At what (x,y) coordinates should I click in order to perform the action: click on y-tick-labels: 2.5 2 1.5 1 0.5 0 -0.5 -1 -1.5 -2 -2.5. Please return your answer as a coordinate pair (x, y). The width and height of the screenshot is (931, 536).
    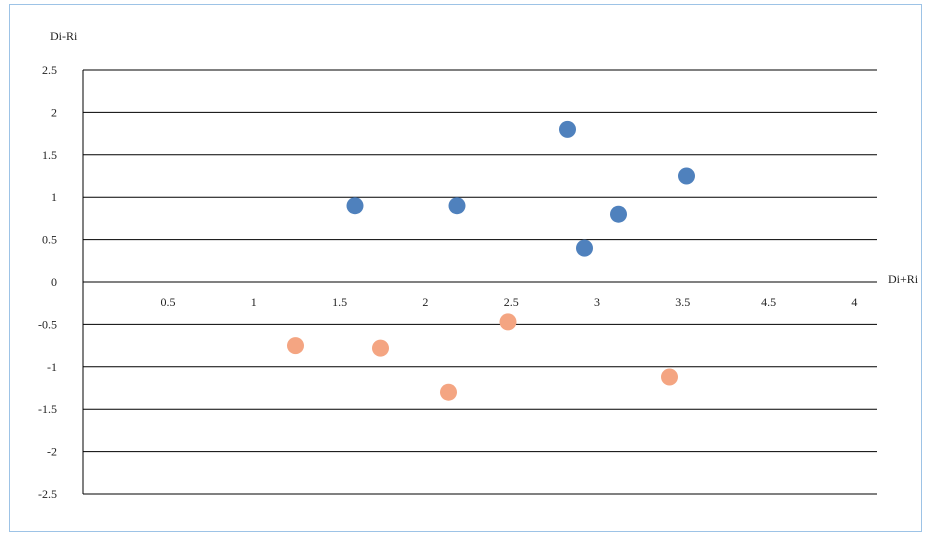
    Looking at the image, I should click on (47, 282).